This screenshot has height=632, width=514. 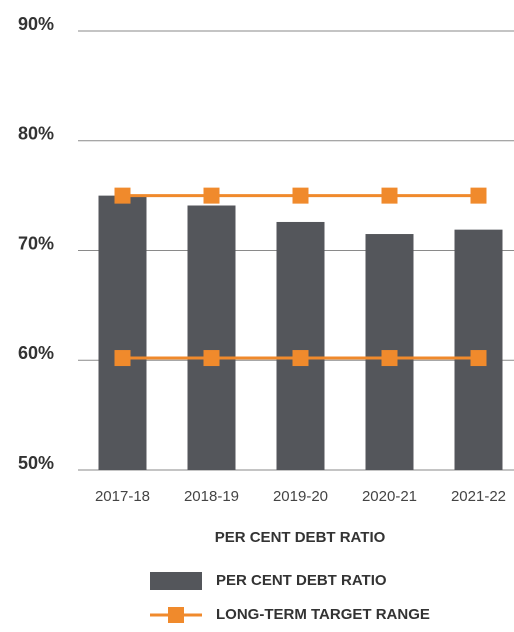 What do you see at coordinates (300, 496) in the screenshot?
I see `x-tick-label: 2019-20` at bounding box center [300, 496].